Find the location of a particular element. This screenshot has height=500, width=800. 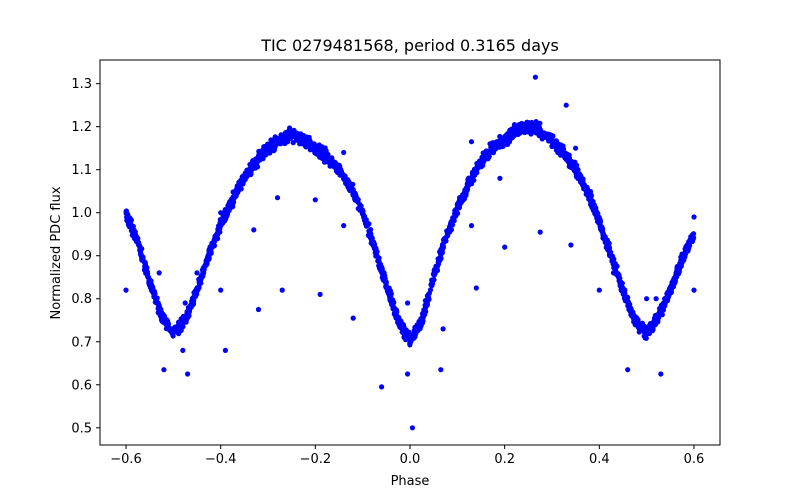

x-tick-label: 0.6 is located at coordinates (694, 459).